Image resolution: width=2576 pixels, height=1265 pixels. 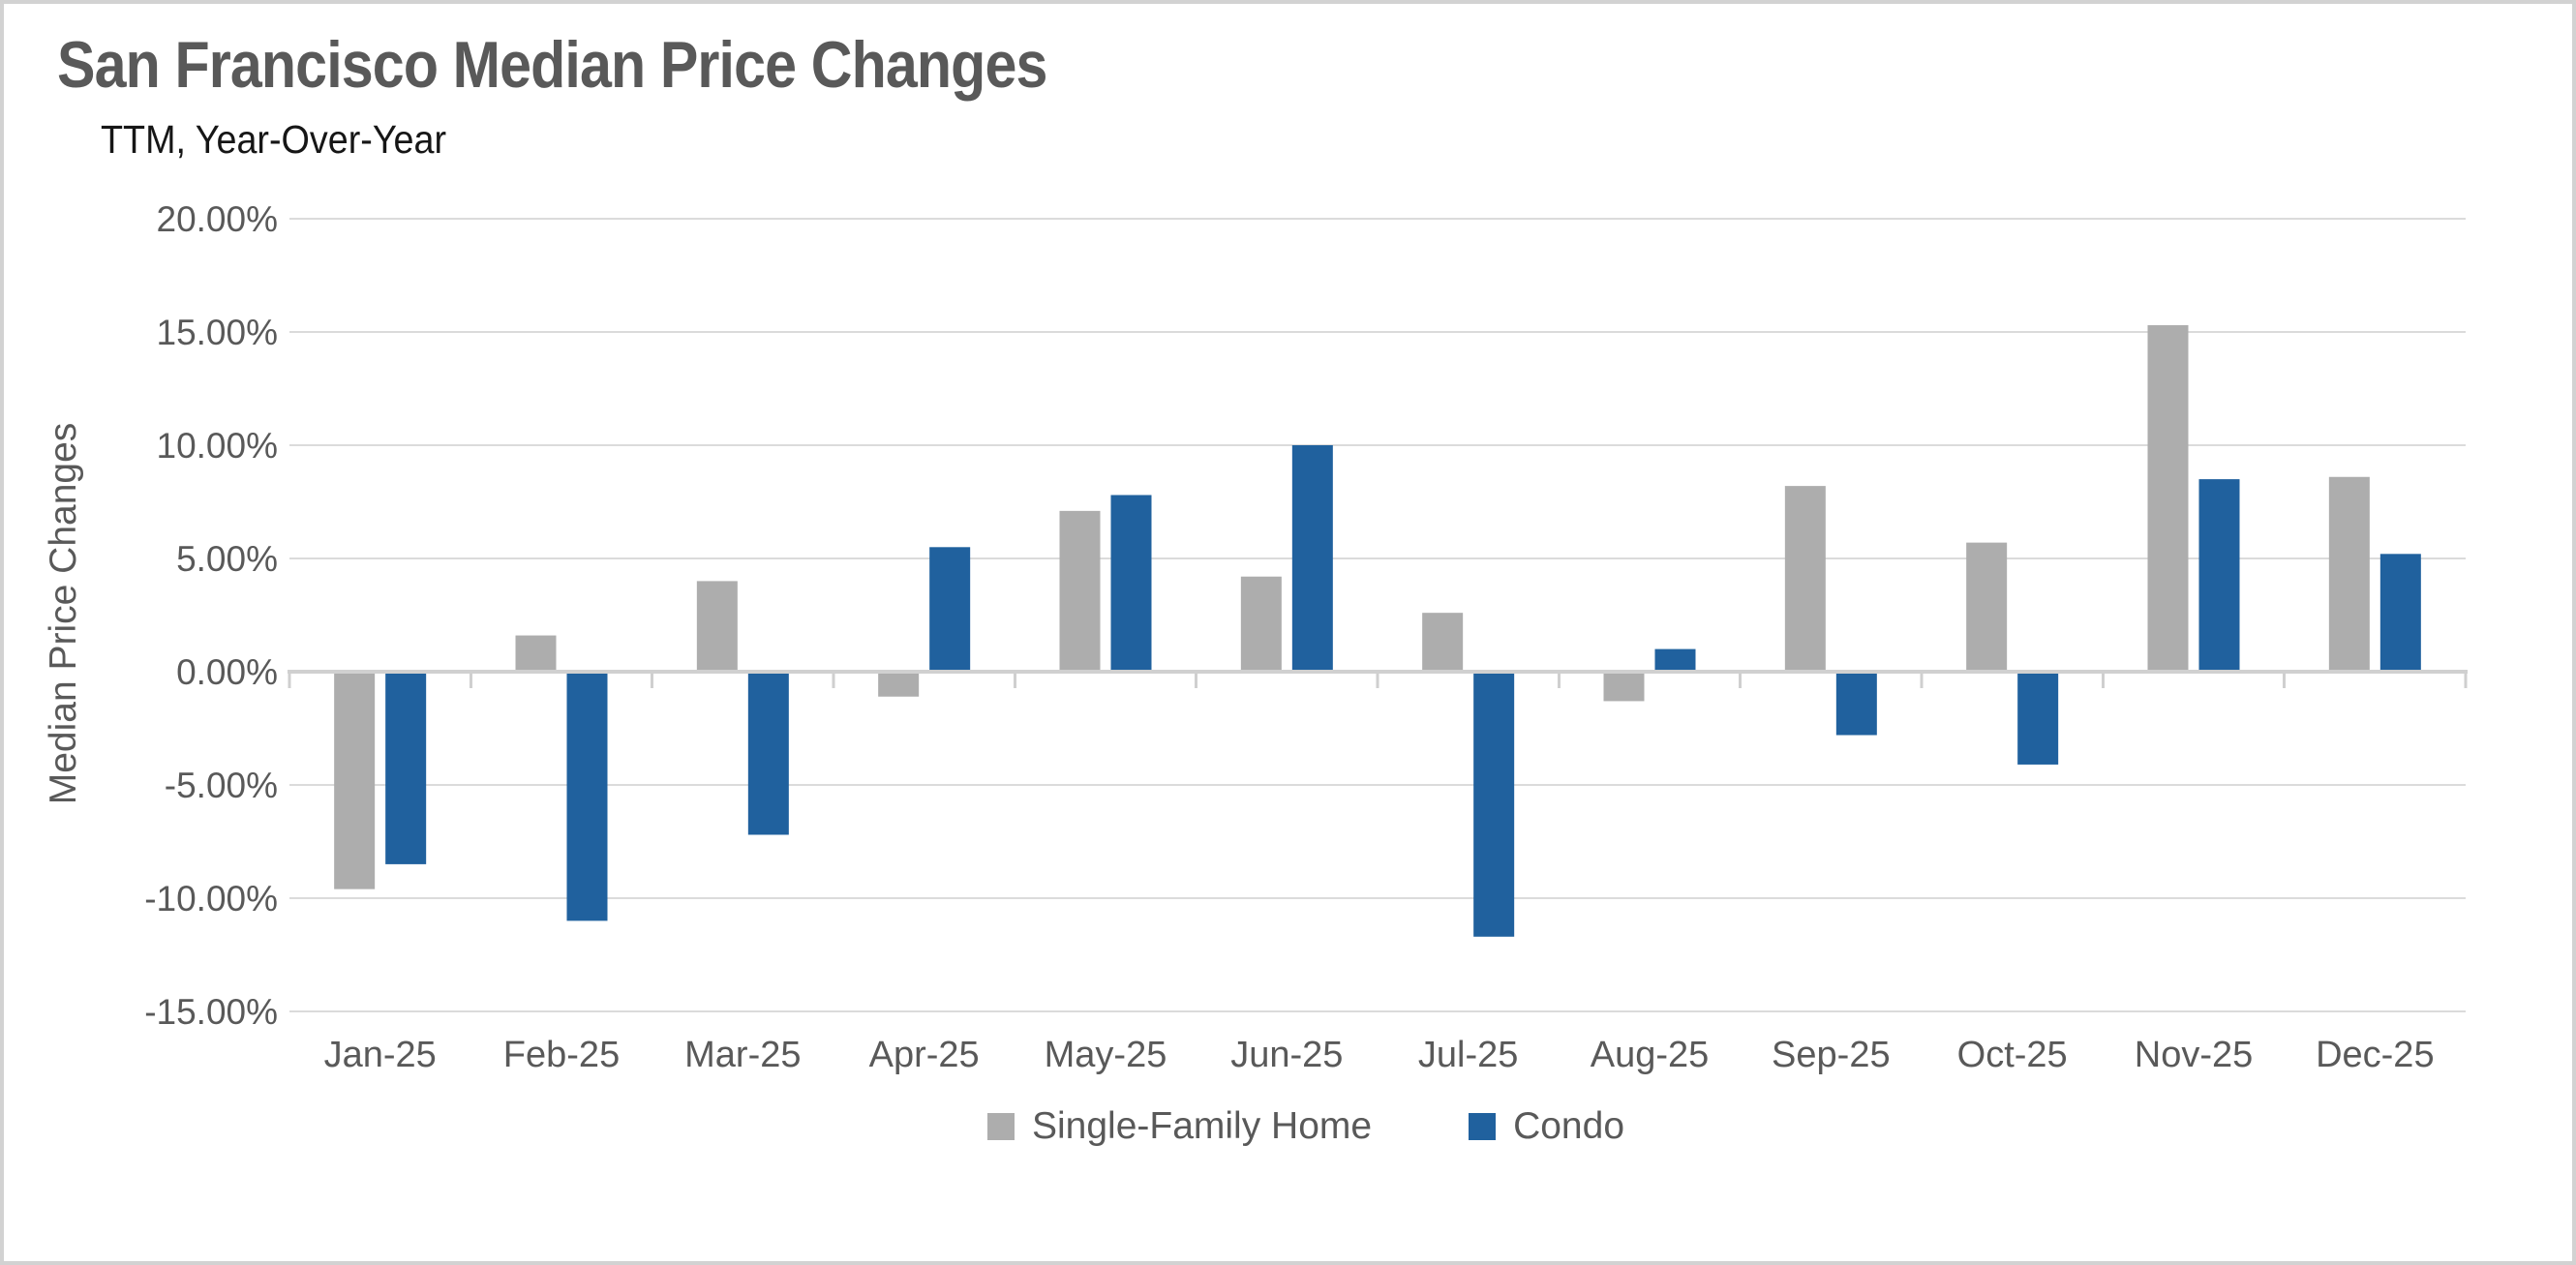 What do you see at coordinates (227, 559) in the screenshot?
I see `y-tick-label: 5.00%` at bounding box center [227, 559].